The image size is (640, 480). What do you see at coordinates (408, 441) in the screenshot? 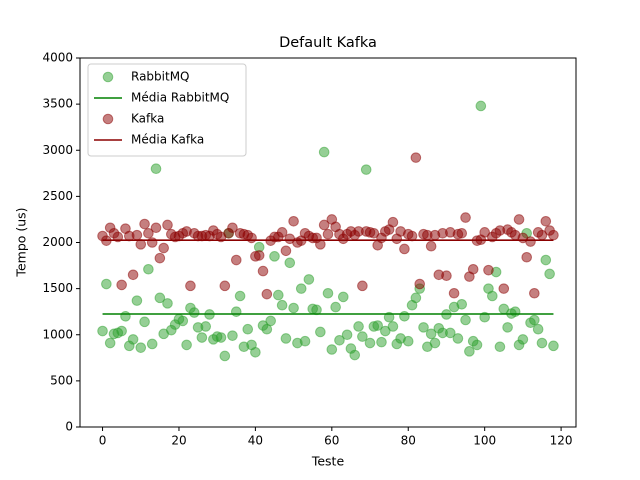
I see `x-tick-label: 80` at bounding box center [408, 441].